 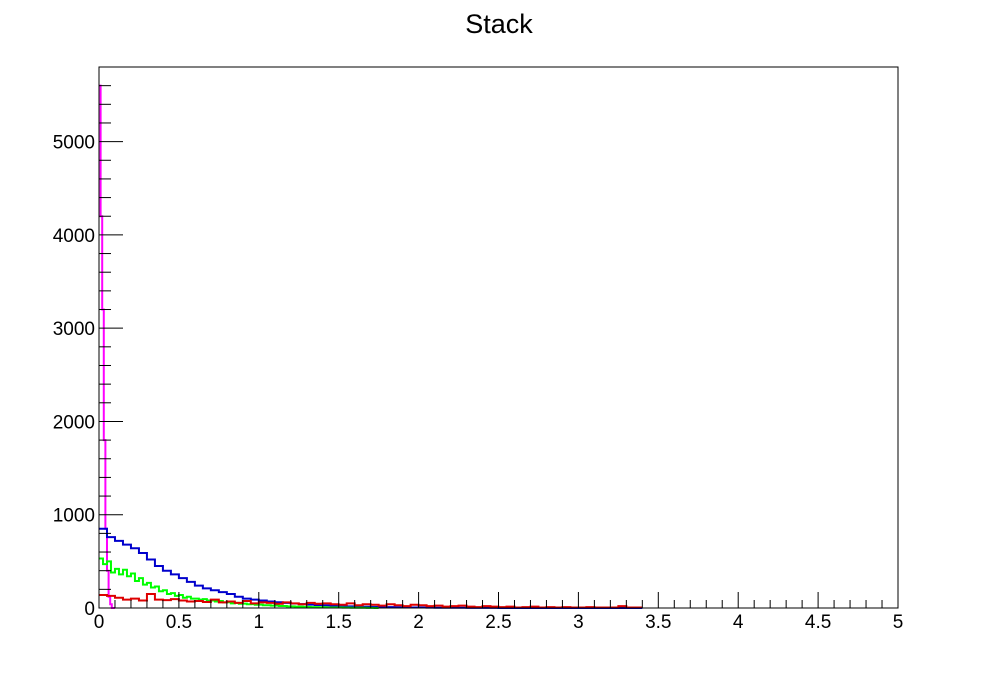 What do you see at coordinates (74, 143) in the screenshot?
I see `y-tick-label: 5000` at bounding box center [74, 143].